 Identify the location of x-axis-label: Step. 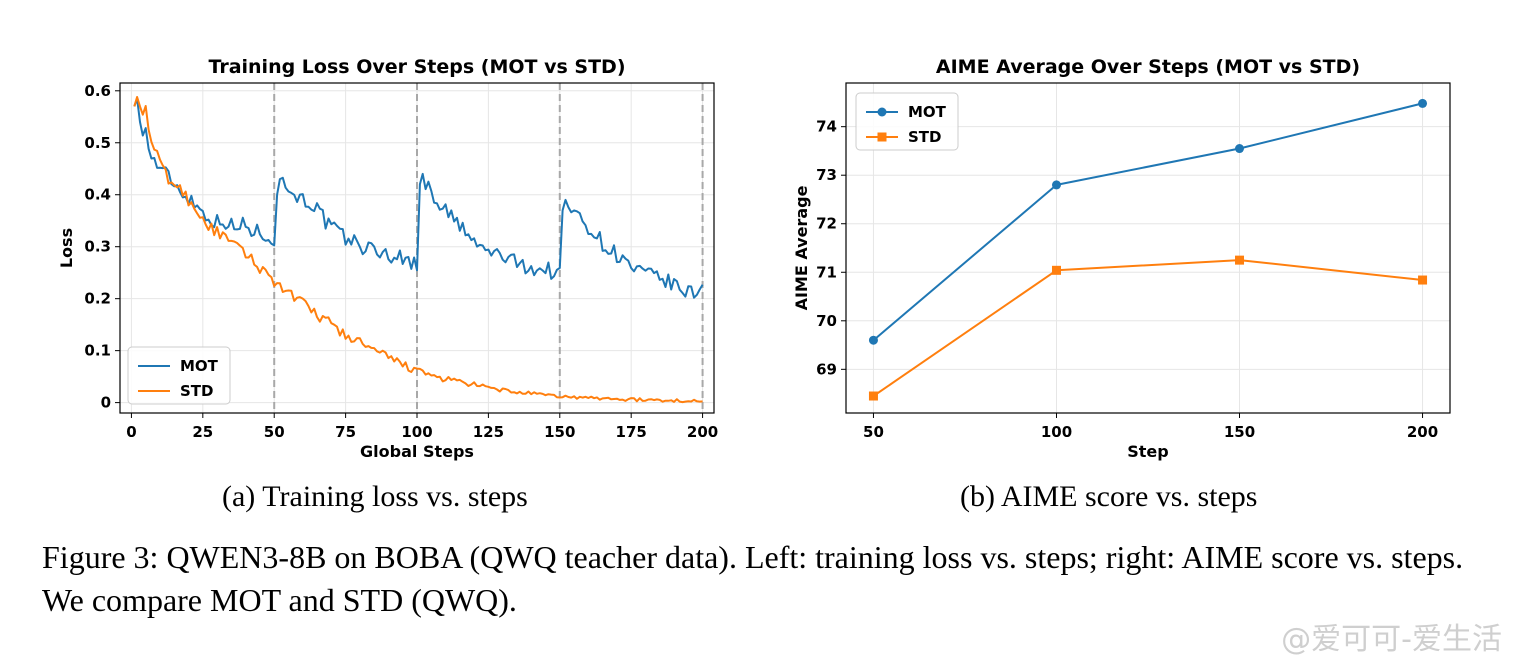
(1147, 451).